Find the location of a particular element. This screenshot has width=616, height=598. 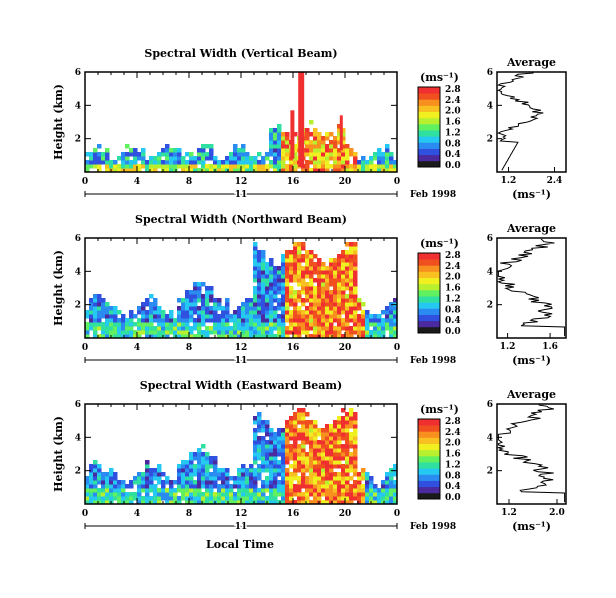

average-title: Average is located at coordinates (531, 394).